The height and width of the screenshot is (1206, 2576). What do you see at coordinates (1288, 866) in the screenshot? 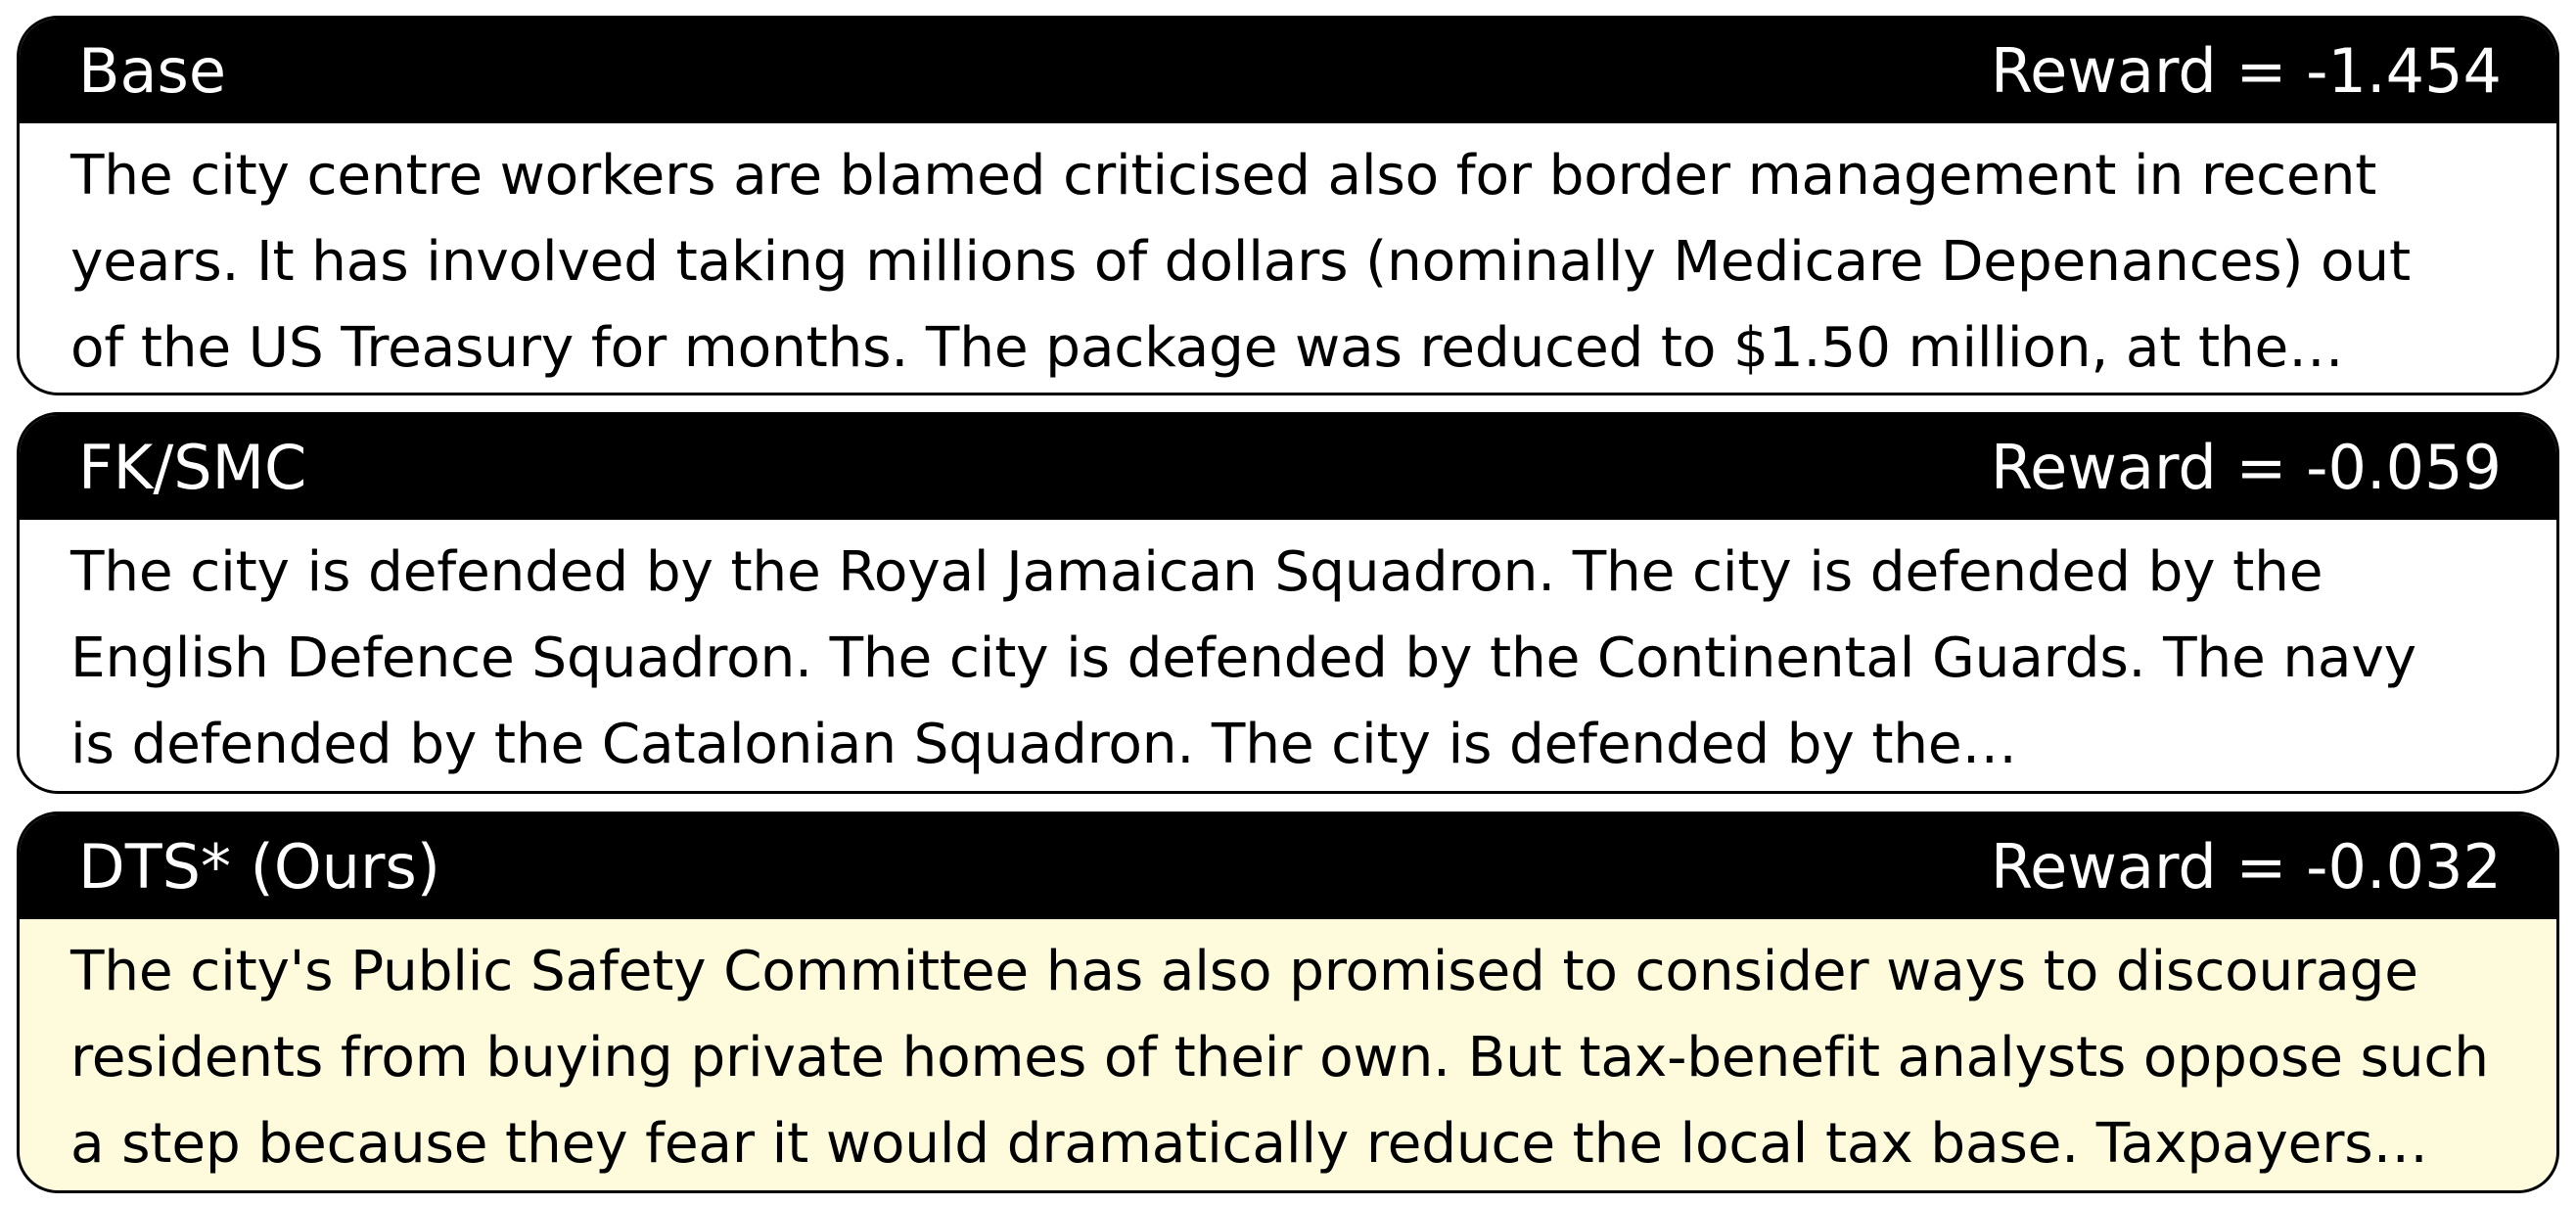
I see `panel-header: DTS* (Ours) Reward = -0.032` at bounding box center [1288, 866].